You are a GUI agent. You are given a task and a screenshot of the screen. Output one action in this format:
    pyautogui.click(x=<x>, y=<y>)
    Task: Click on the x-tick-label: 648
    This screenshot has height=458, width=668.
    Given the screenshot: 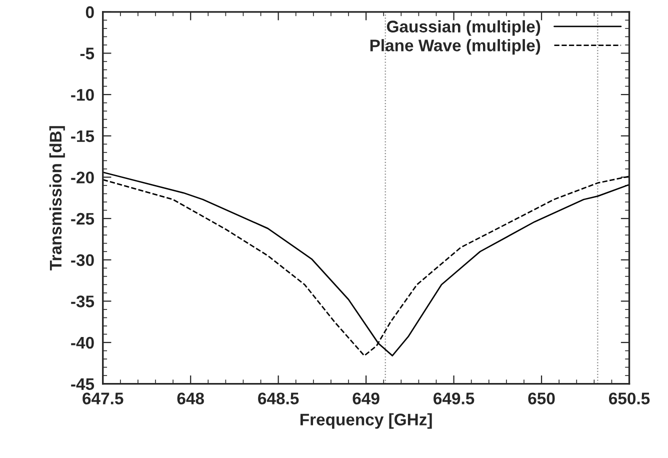 What is the action you would take?
    pyautogui.click(x=190, y=398)
    